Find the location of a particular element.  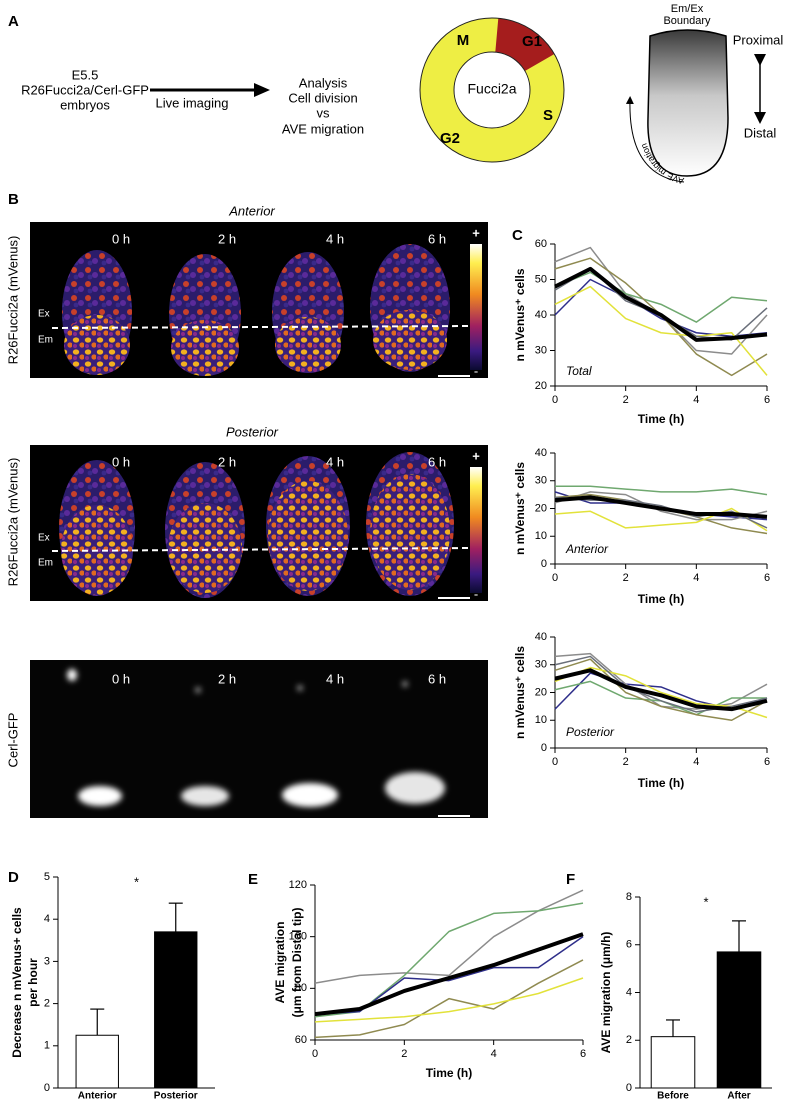

y-tick-label: 120 is located at coordinates (298, 885).